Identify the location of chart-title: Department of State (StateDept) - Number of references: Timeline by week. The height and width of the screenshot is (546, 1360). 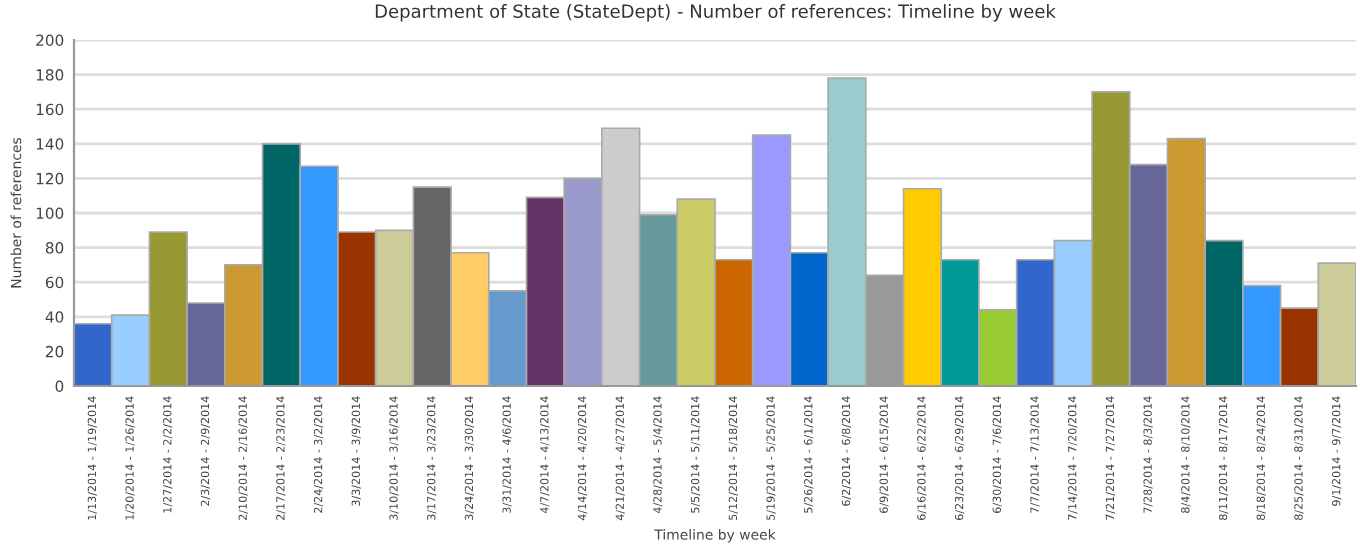
(715, 13).